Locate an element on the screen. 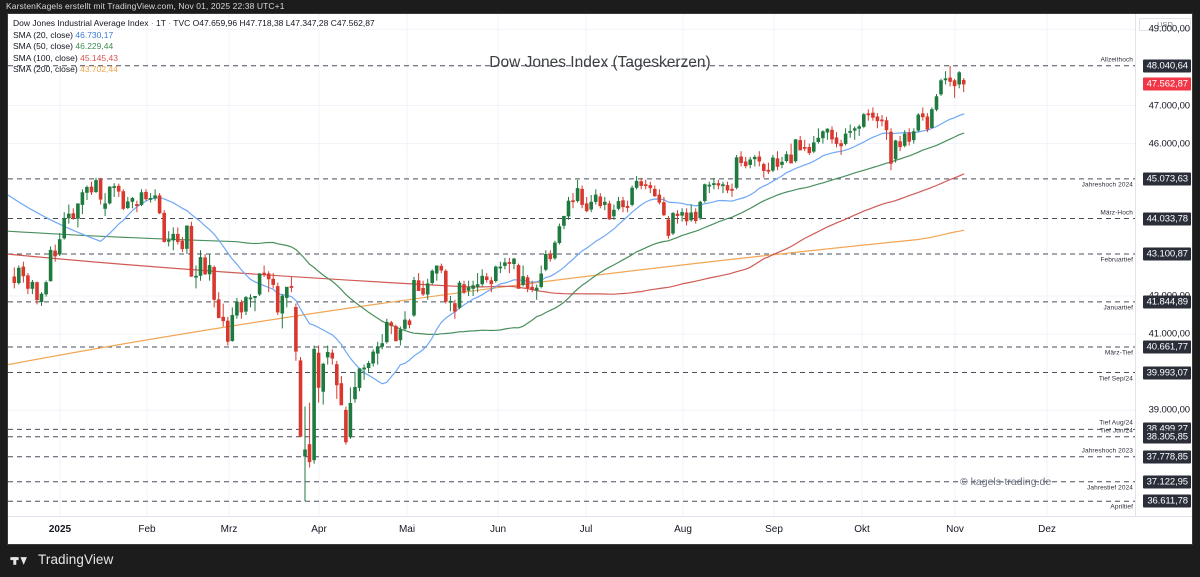  tradingview-logo: TradingView is located at coordinates (61, 559).